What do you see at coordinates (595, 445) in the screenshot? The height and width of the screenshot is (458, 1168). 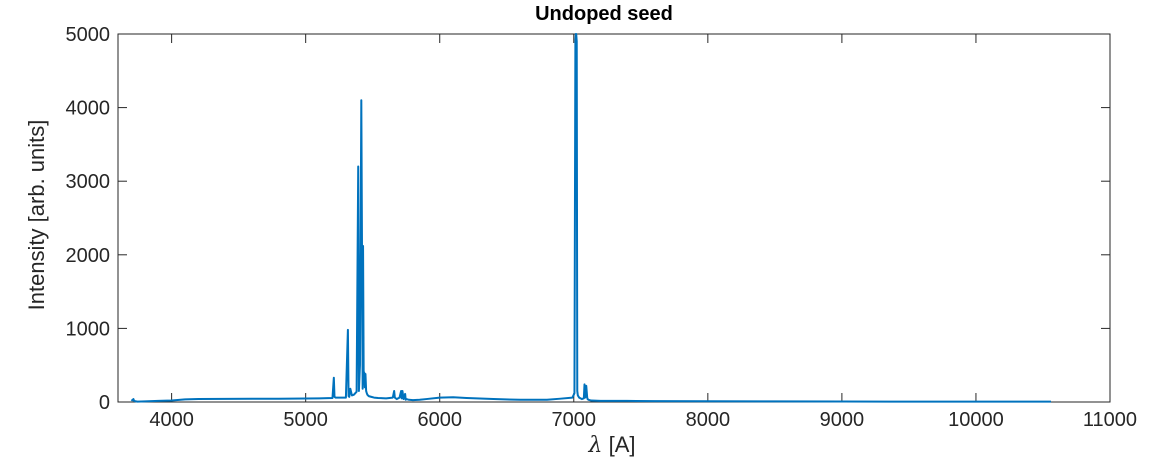 I see `x-axis-symbol: λ` at bounding box center [595, 445].